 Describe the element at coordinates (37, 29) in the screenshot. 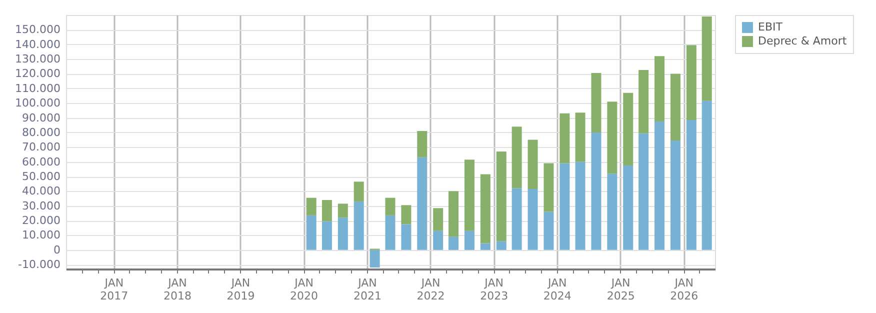

I see `y-tick-label: 150.000` at that location.